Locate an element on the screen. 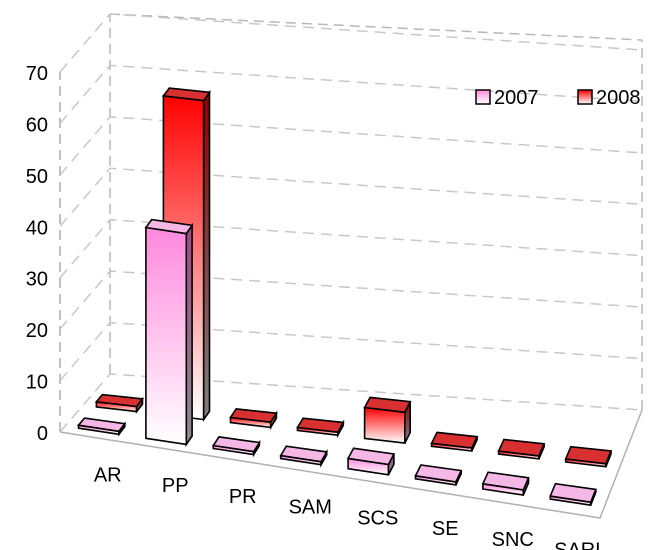 Image resolution: width=648 pixels, height=550 pixels. bar-2007-SARL is located at coordinates (573, 494).